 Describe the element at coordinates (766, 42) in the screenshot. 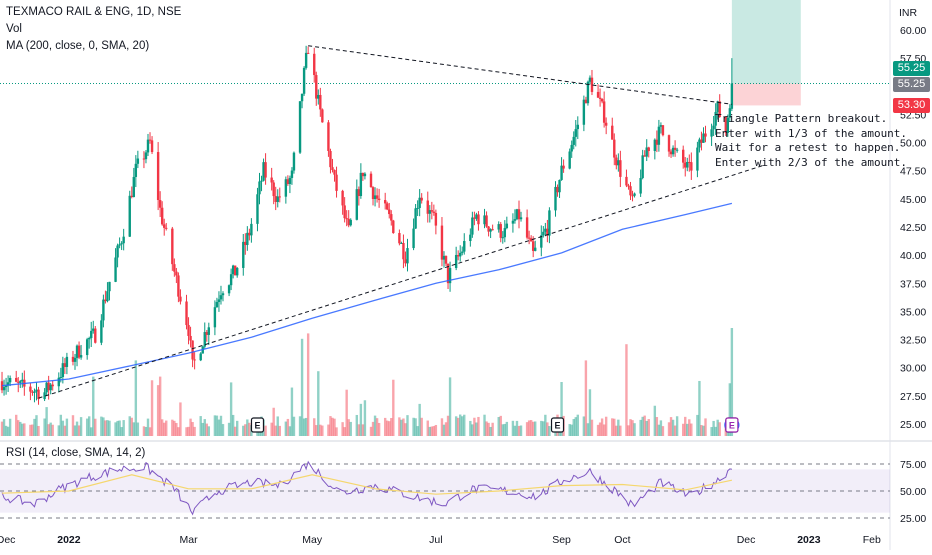

I see `target-zone` at that location.